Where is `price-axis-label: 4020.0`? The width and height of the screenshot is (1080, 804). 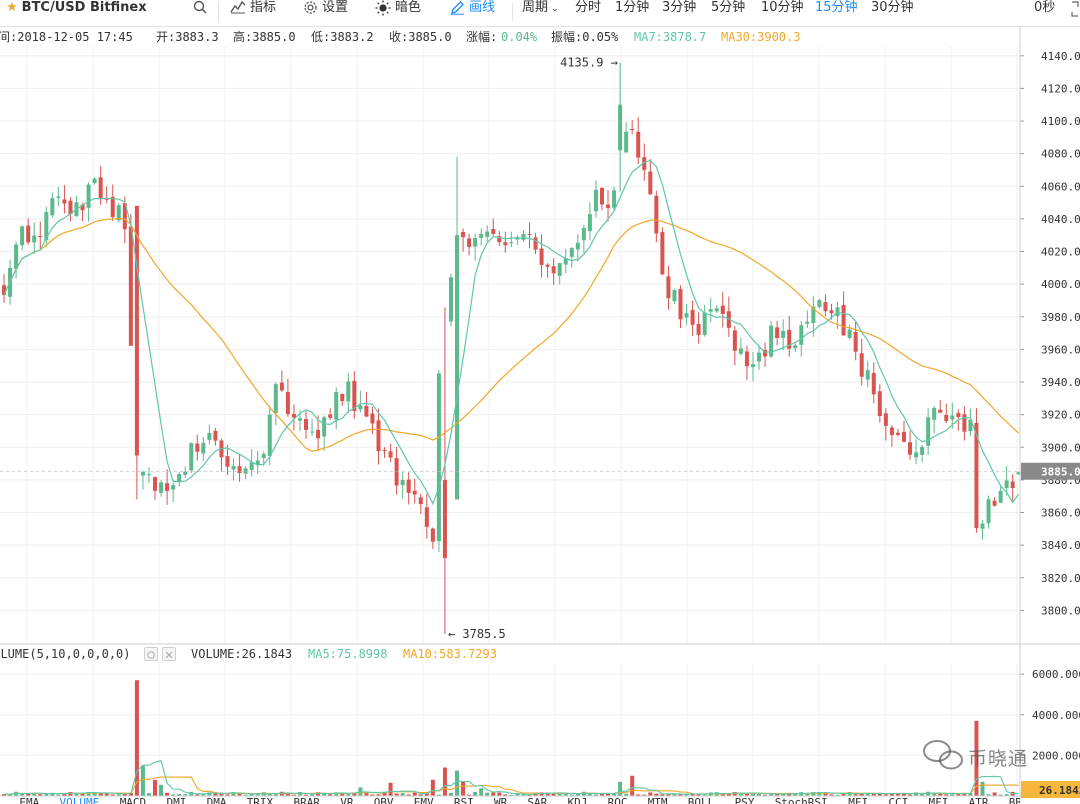 price-axis-label: 4020.0 is located at coordinates (1060, 252).